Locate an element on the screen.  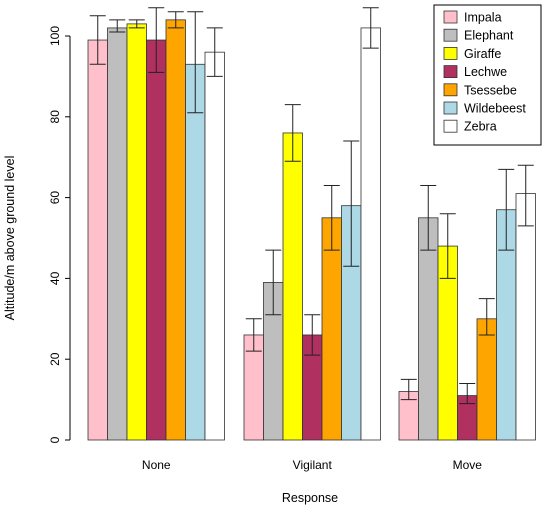
error-bar-wildebeest-none is located at coordinates (195, 62).